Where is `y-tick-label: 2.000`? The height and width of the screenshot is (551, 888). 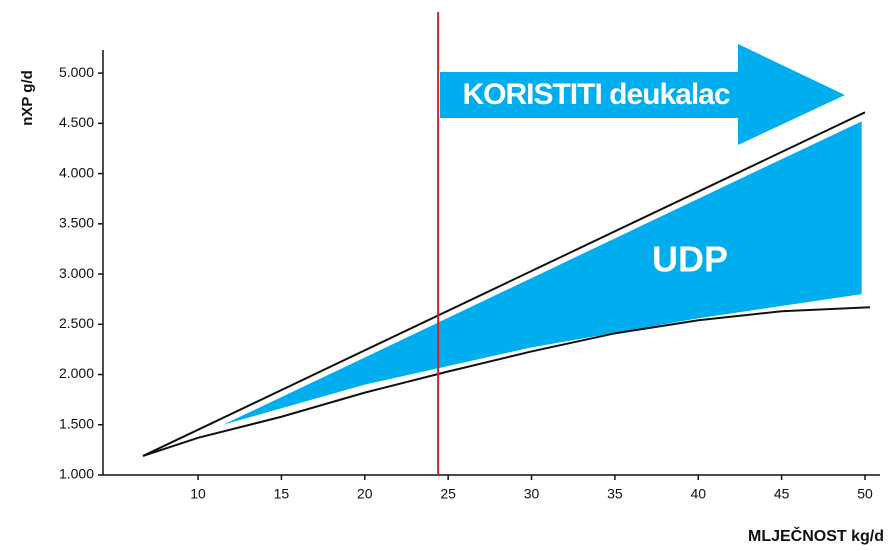
y-tick-label: 2.000 is located at coordinates (76, 373).